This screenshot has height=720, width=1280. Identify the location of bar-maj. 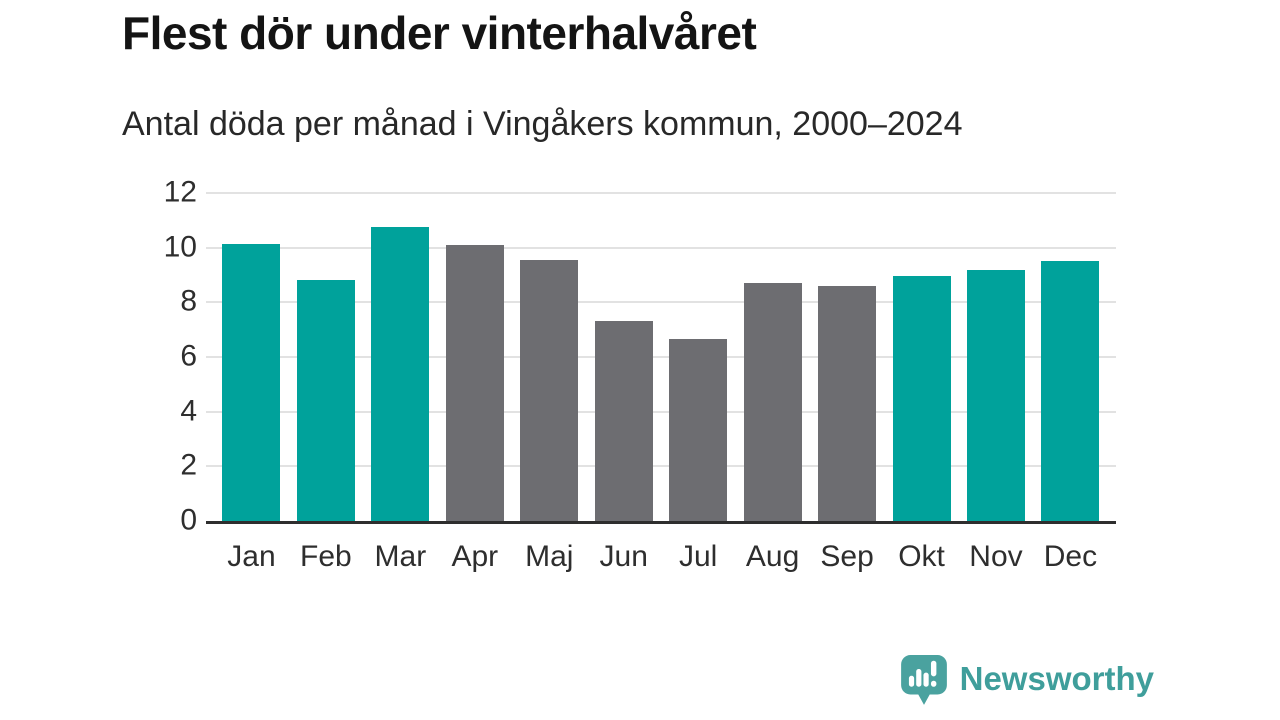
(549, 390).